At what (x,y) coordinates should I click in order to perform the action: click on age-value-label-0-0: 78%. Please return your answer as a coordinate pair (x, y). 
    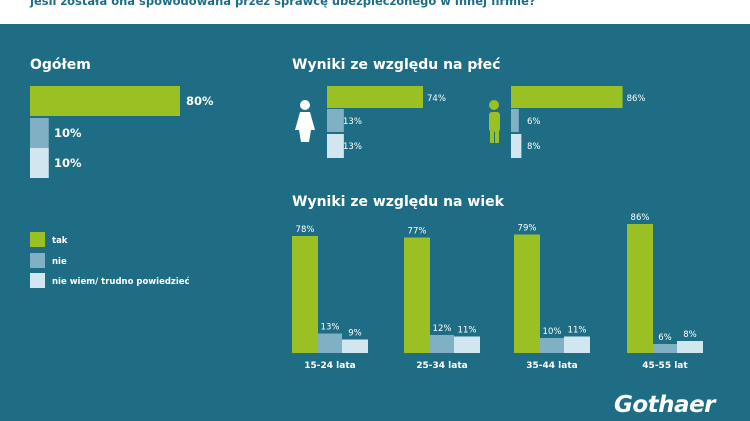
    Looking at the image, I should click on (305, 230).